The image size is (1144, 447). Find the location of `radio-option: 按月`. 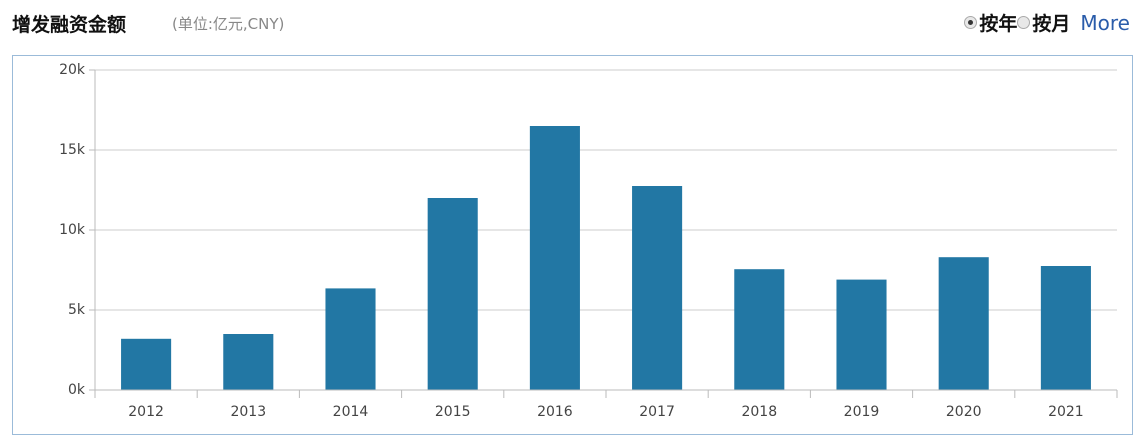

radio-option: 按月 is located at coordinates (1043, 22).